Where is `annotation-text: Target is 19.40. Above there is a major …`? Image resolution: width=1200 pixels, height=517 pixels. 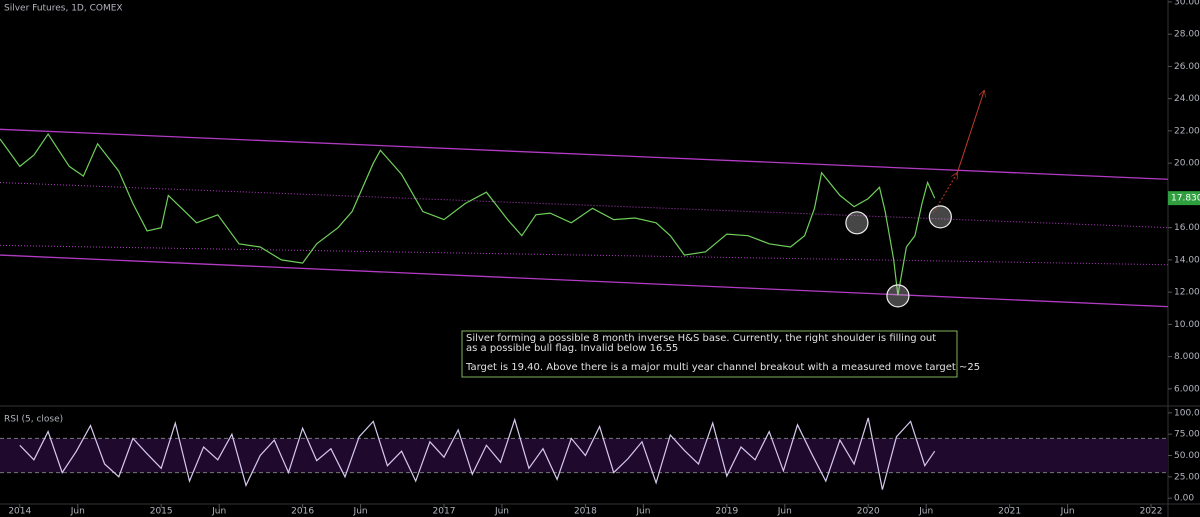 annotation-text: Target is 19.40. Above there is a major … is located at coordinates (722, 367).